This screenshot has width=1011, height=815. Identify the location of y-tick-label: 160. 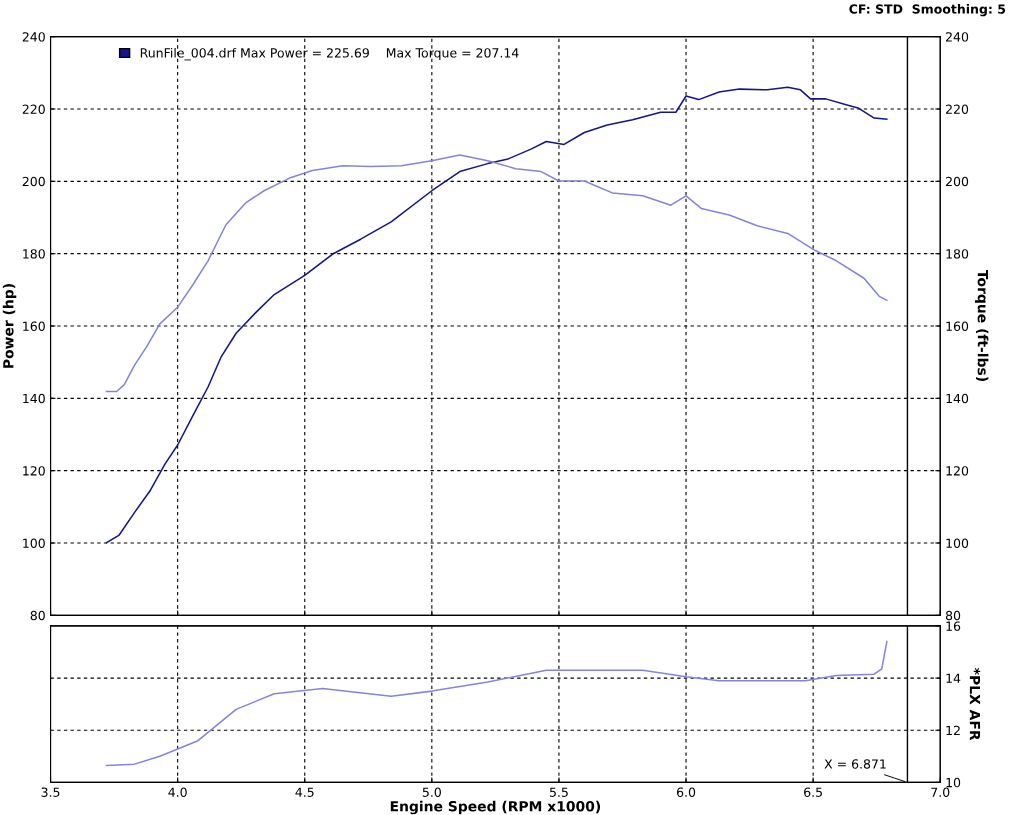
(34, 326).